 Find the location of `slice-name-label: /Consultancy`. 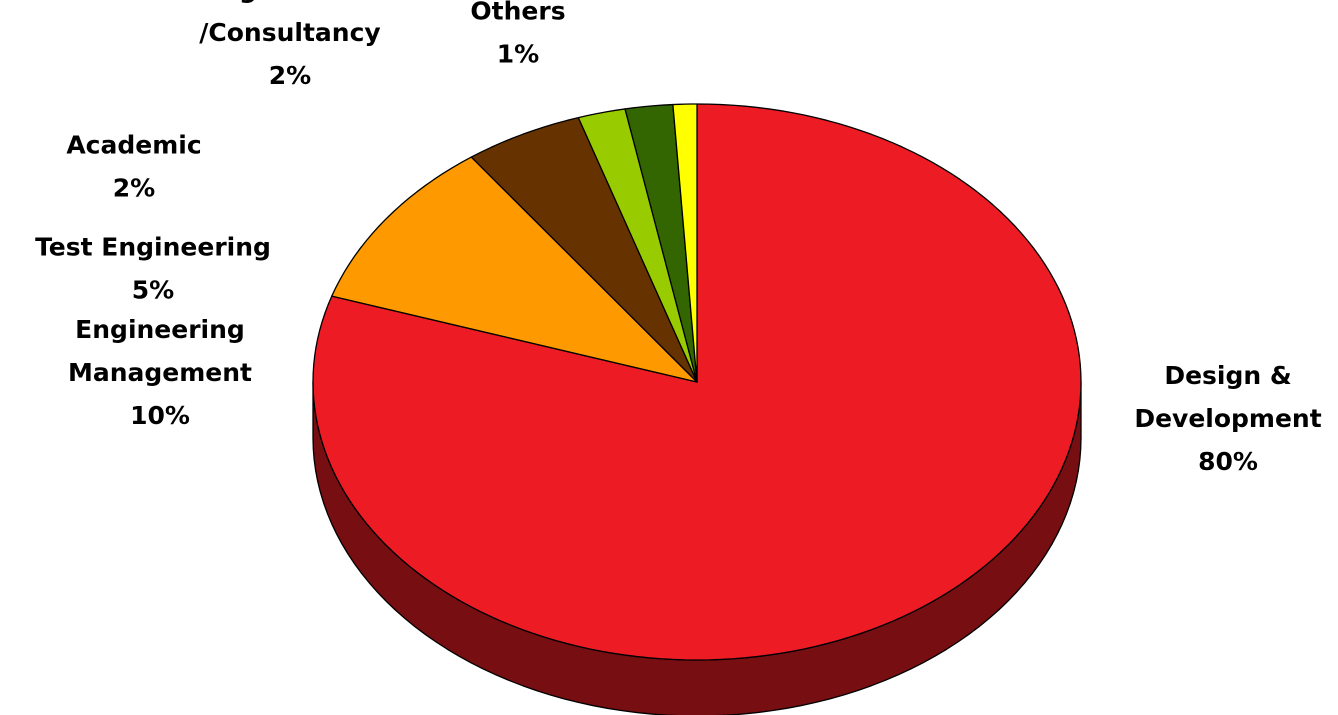

slice-name-label: /Consultancy is located at coordinates (289, 32).